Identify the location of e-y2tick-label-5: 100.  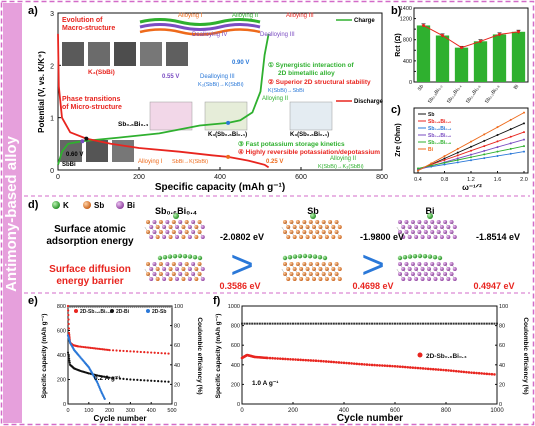
(178, 307).